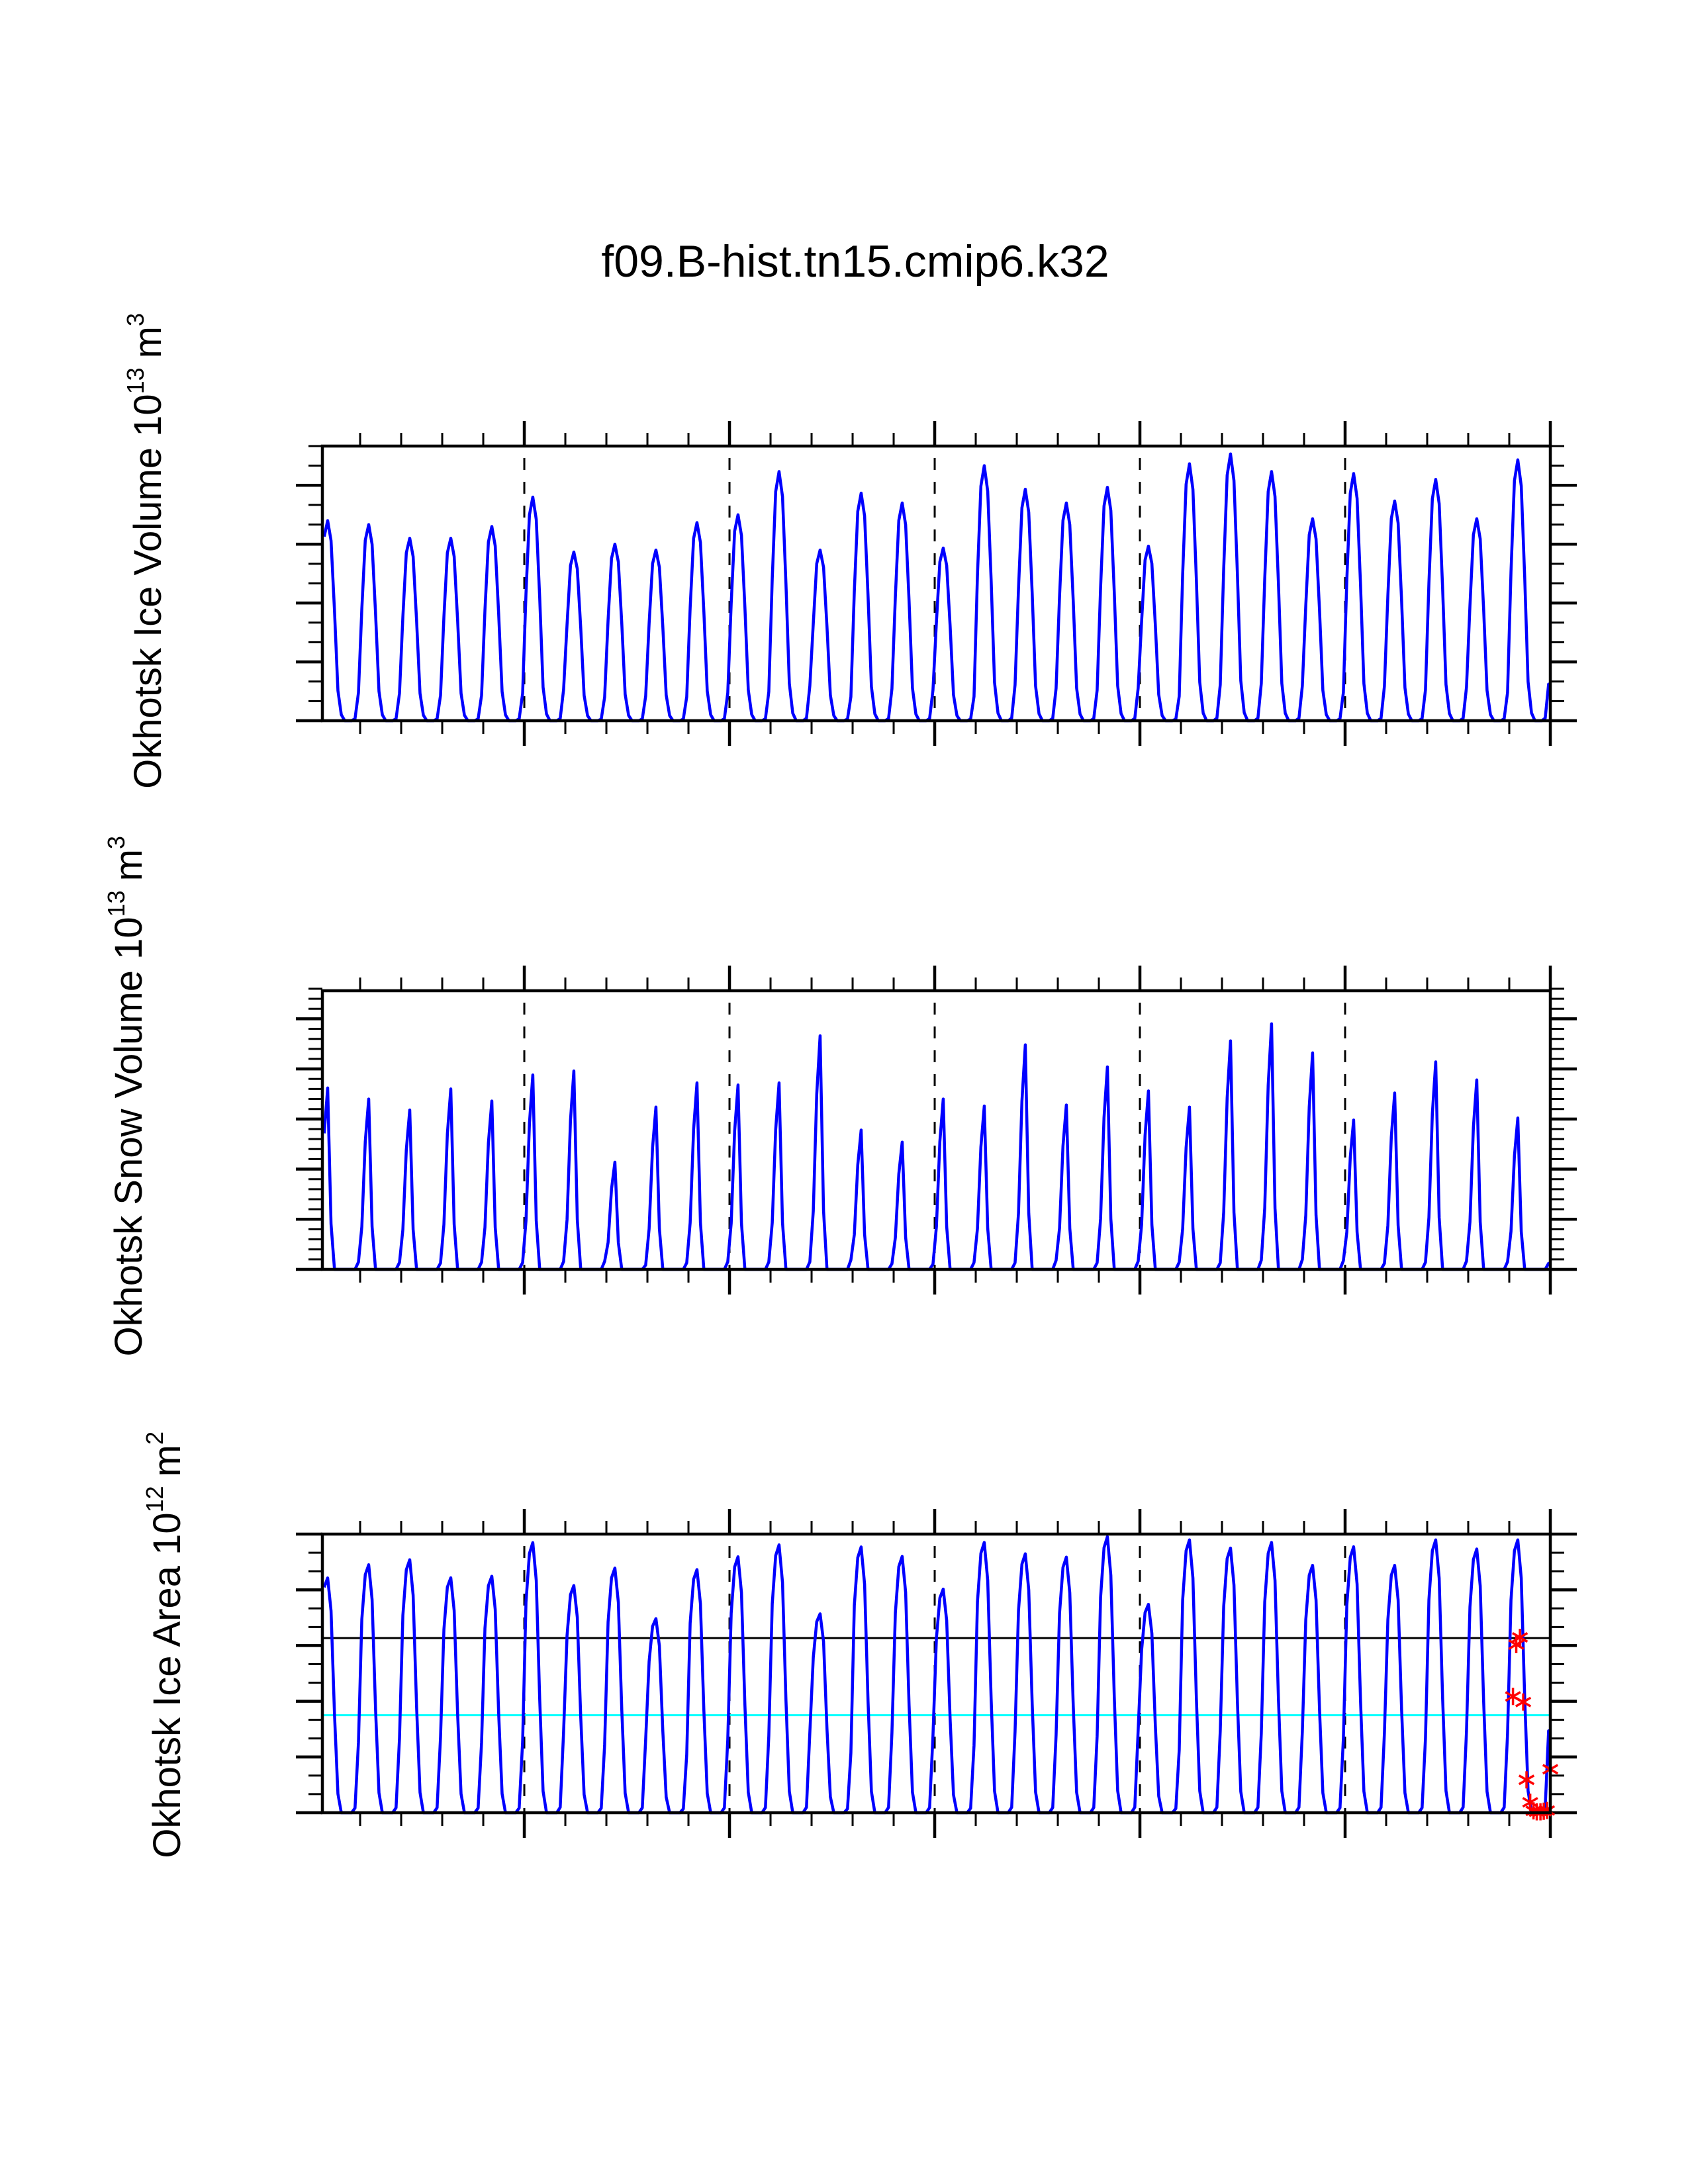 This screenshot has width=1688, height=2184. Describe the element at coordinates (937, 587) in the screenshot. I see `series-line-okhotsk-ice-volume` at that location.